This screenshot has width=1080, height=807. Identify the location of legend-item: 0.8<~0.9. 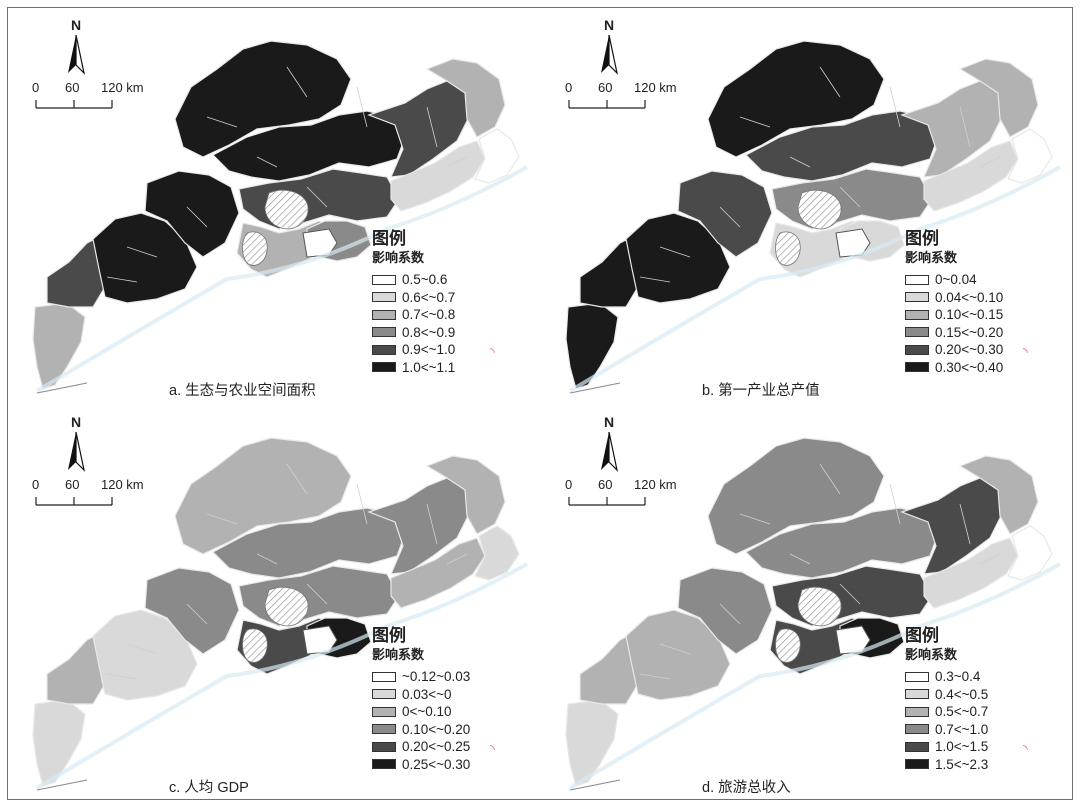
(457, 333).